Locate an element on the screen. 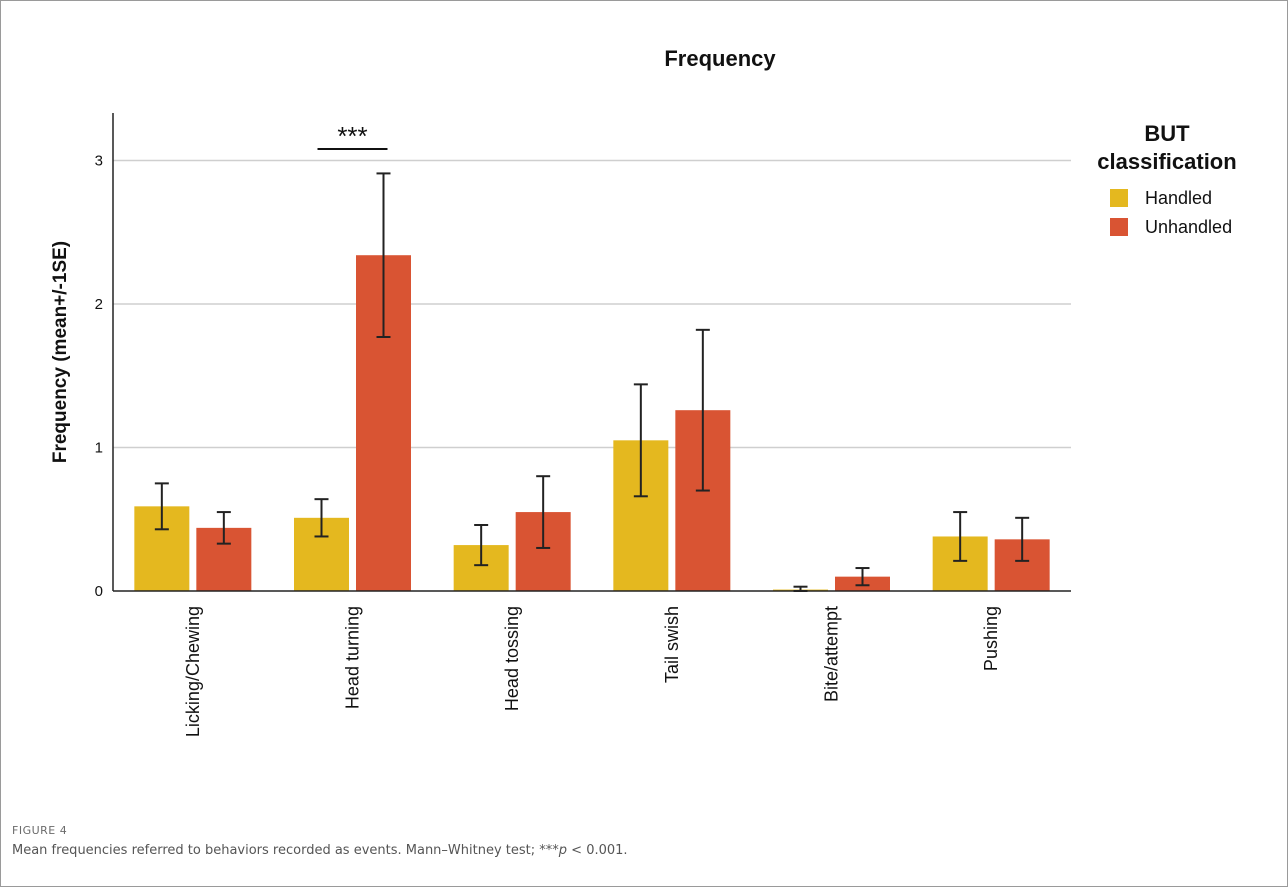  legend: BUT classification Handled Unhandled is located at coordinates (1166, 179).